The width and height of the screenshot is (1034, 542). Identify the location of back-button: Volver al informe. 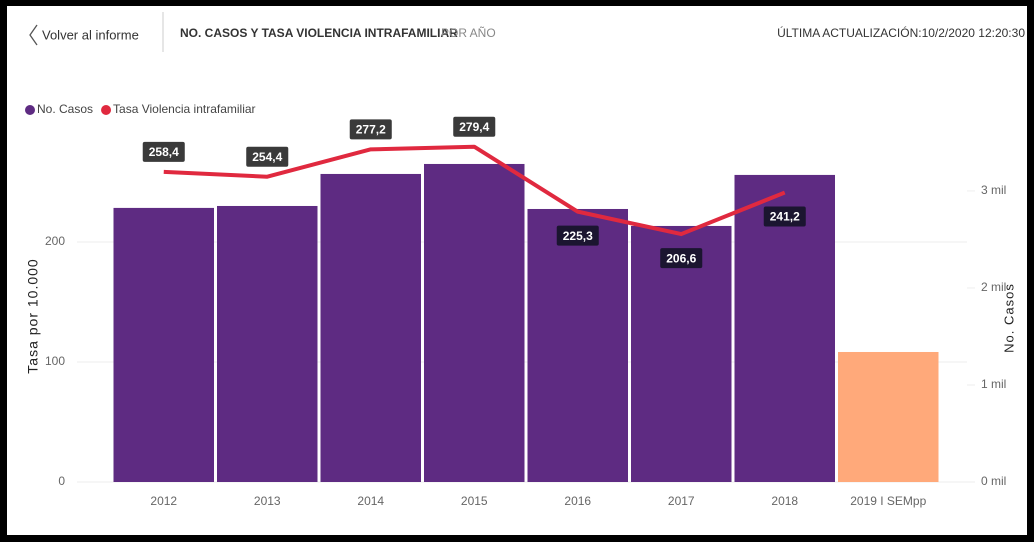
(84, 35).